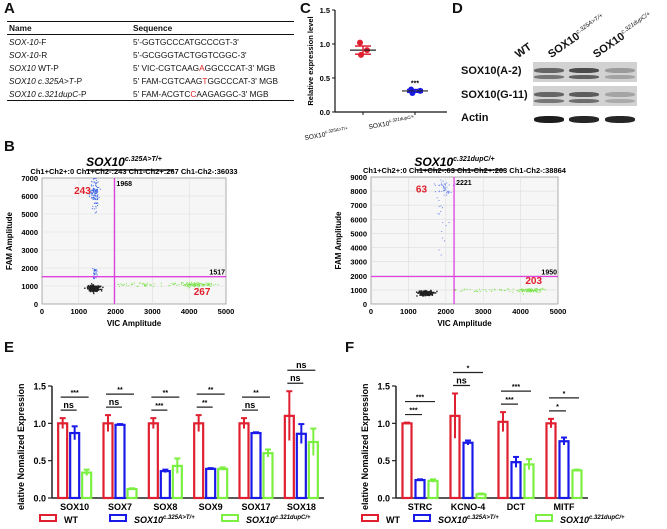  What do you see at coordinates (24, 41) in the screenshot?
I see `primer-name-italic: SOX-10` at bounding box center [24, 41].